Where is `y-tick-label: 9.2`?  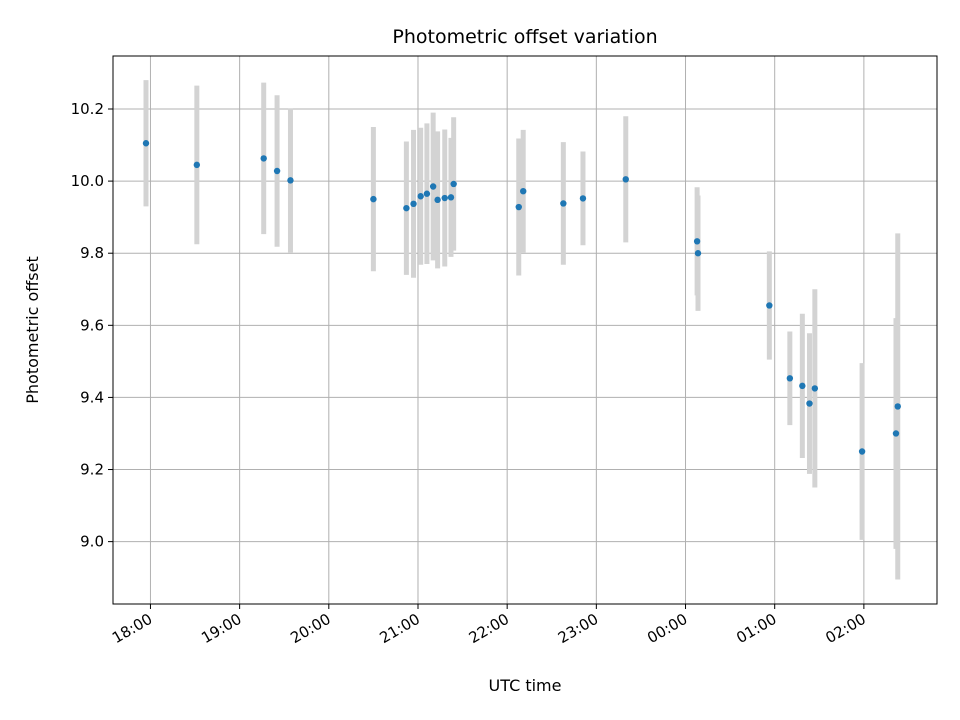
y-tick-label: 9.2 is located at coordinates (92, 470).